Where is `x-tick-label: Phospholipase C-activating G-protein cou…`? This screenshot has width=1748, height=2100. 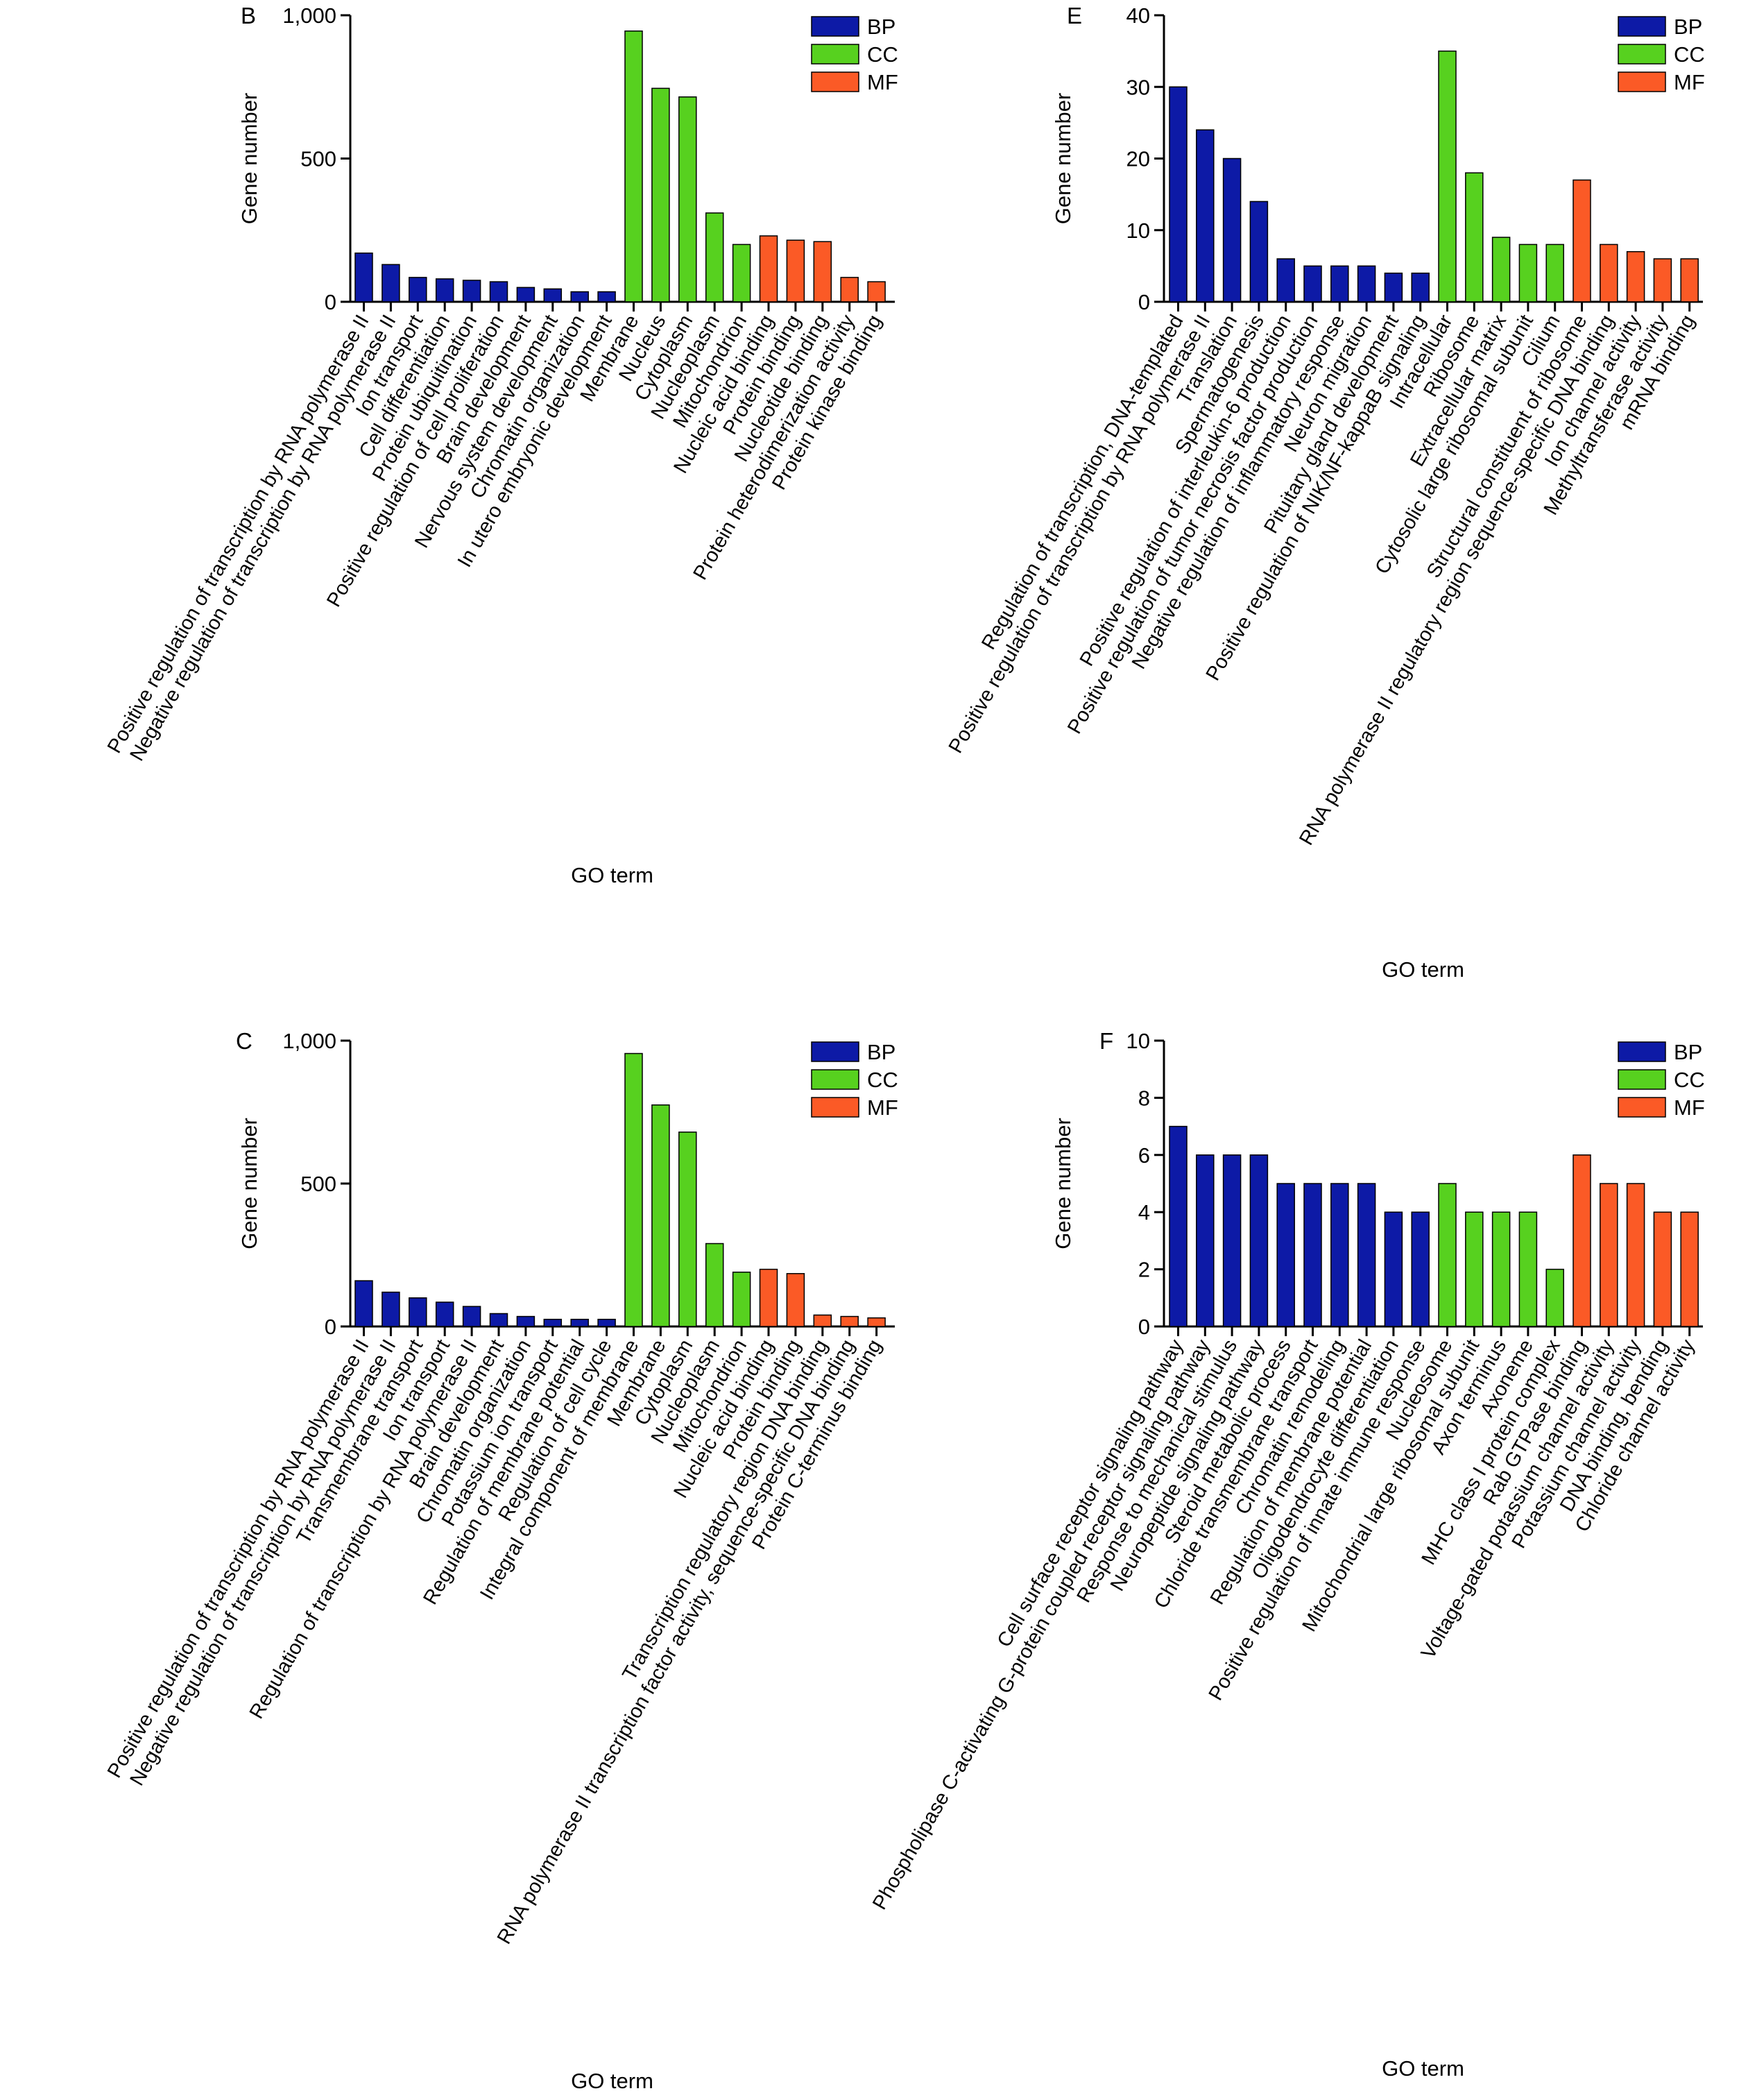 x-tick-label: Phospholipase C-activating G-protein cou… is located at coordinates (1041, 1624).